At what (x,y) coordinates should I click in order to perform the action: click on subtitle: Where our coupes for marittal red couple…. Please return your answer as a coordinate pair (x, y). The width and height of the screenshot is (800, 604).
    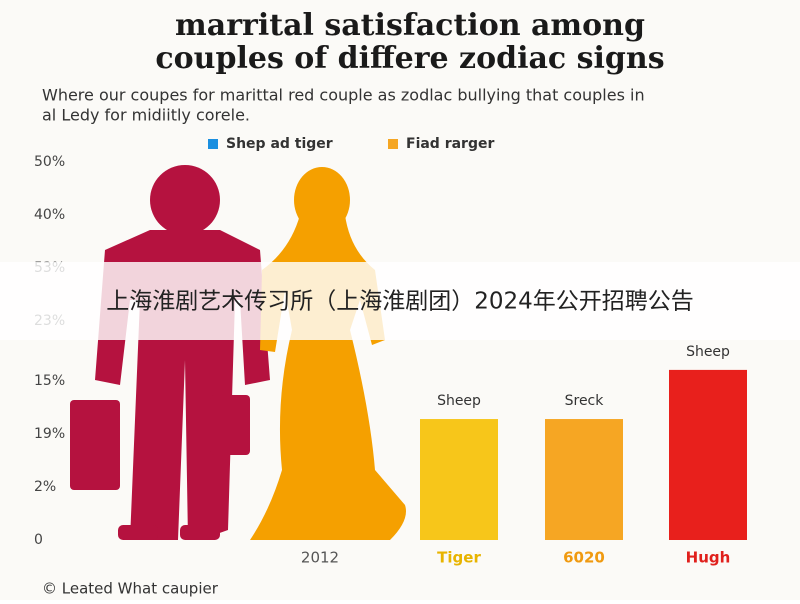
    Looking at the image, I should click on (343, 95).